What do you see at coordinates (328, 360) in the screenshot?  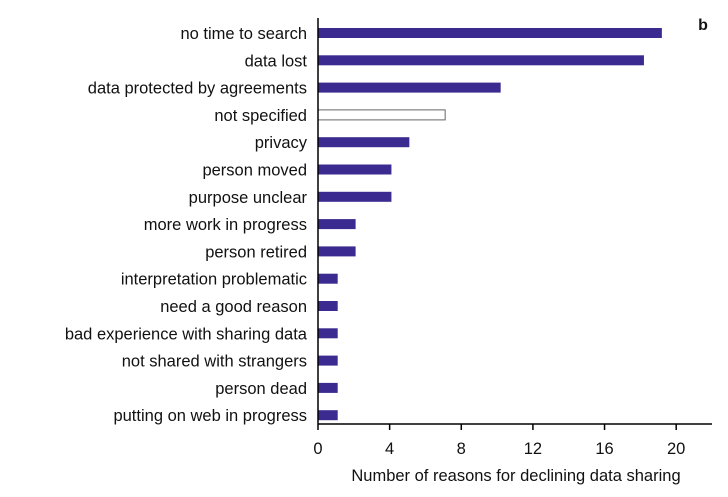 I see `bar-not-shared-with-strangers` at bounding box center [328, 360].